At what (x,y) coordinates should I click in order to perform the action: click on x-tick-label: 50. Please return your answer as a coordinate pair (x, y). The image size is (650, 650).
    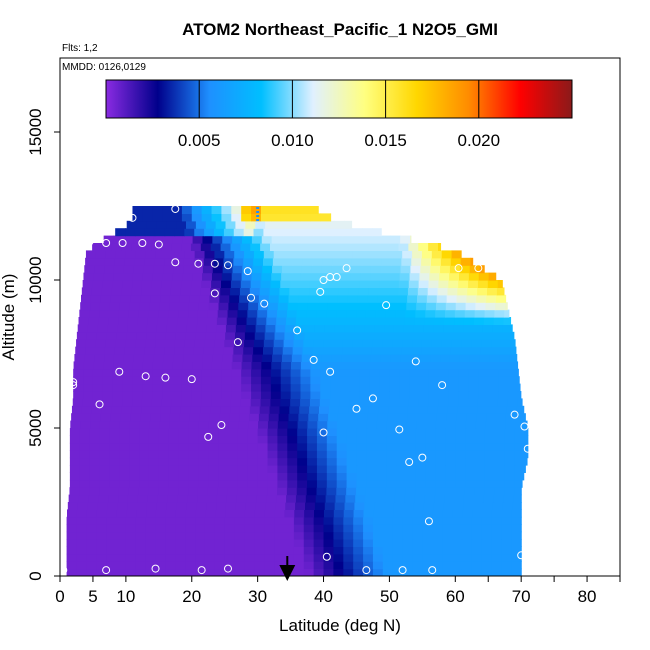
    Looking at the image, I should click on (389, 596).